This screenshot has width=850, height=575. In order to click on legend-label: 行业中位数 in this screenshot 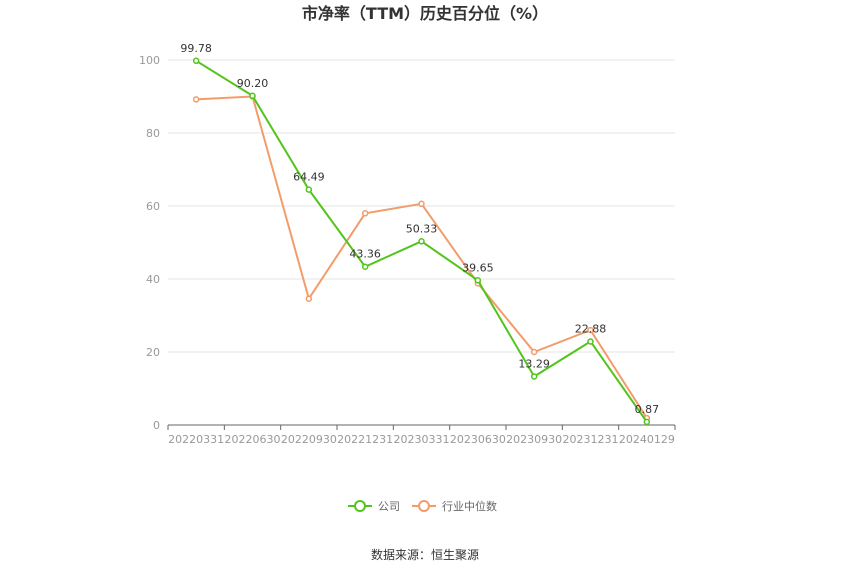, I will do `click(469, 506)`.